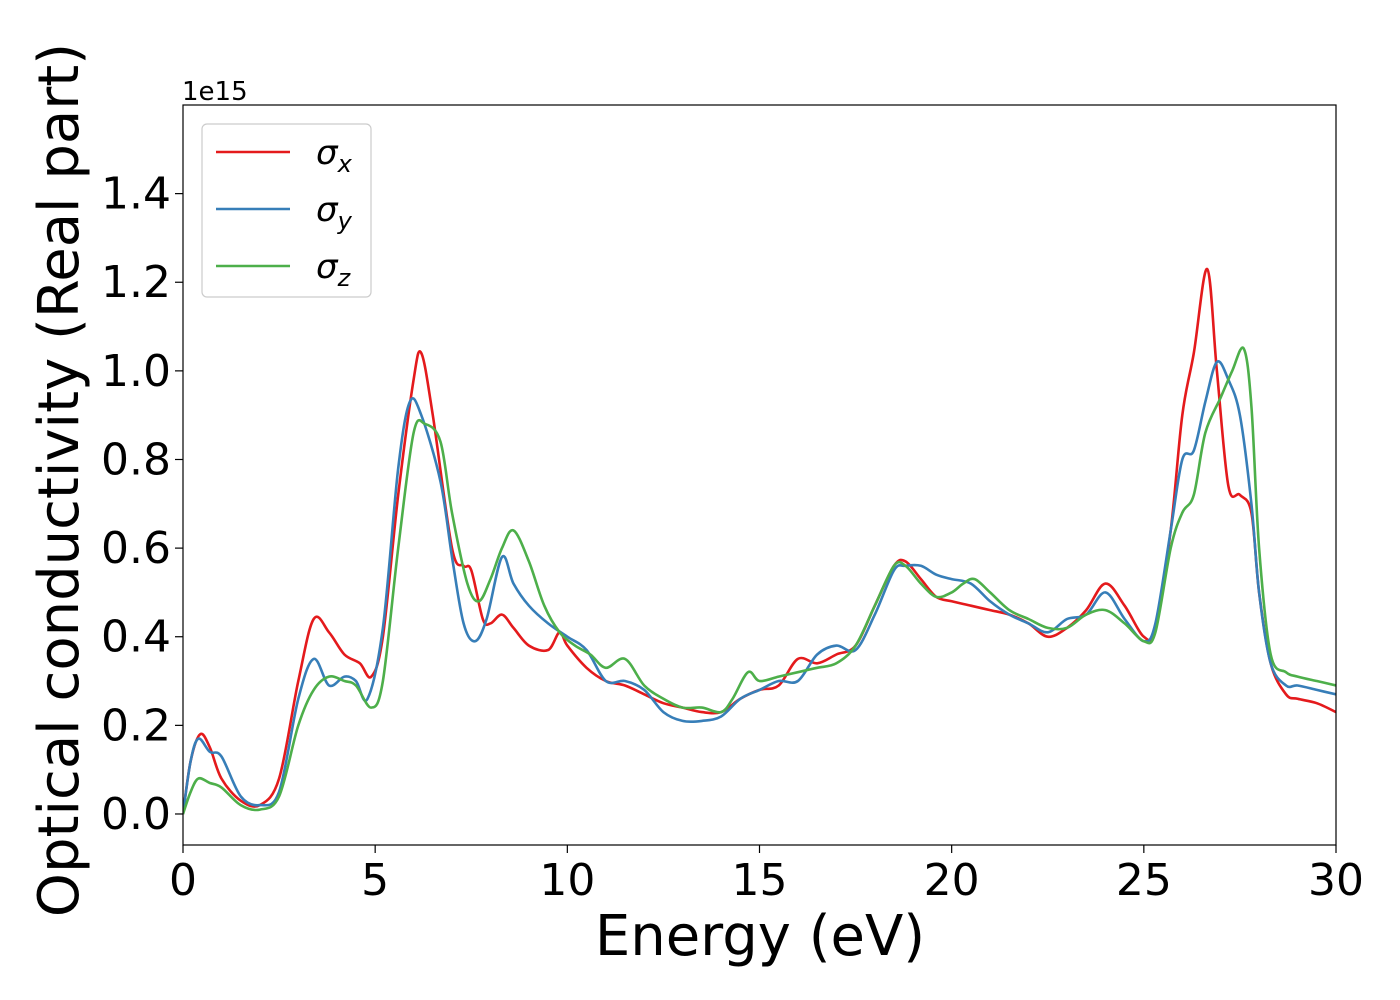 This screenshot has height=1000, width=1400. What do you see at coordinates (1336, 880) in the screenshot?
I see `x-tick-label: 30` at bounding box center [1336, 880].